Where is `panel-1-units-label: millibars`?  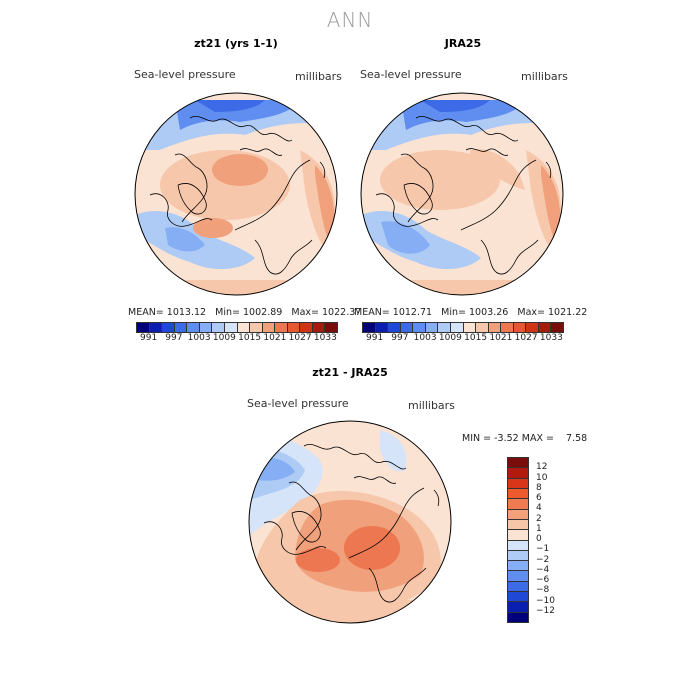
panel-1-units-label: millibars is located at coordinates (318, 76).